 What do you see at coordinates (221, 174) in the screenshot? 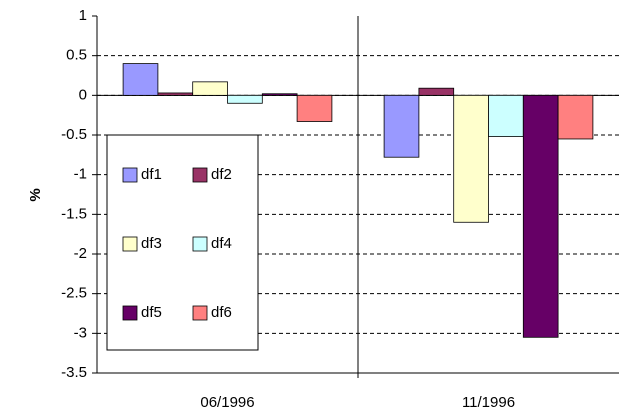
I see `legend-label: df2` at bounding box center [221, 174].